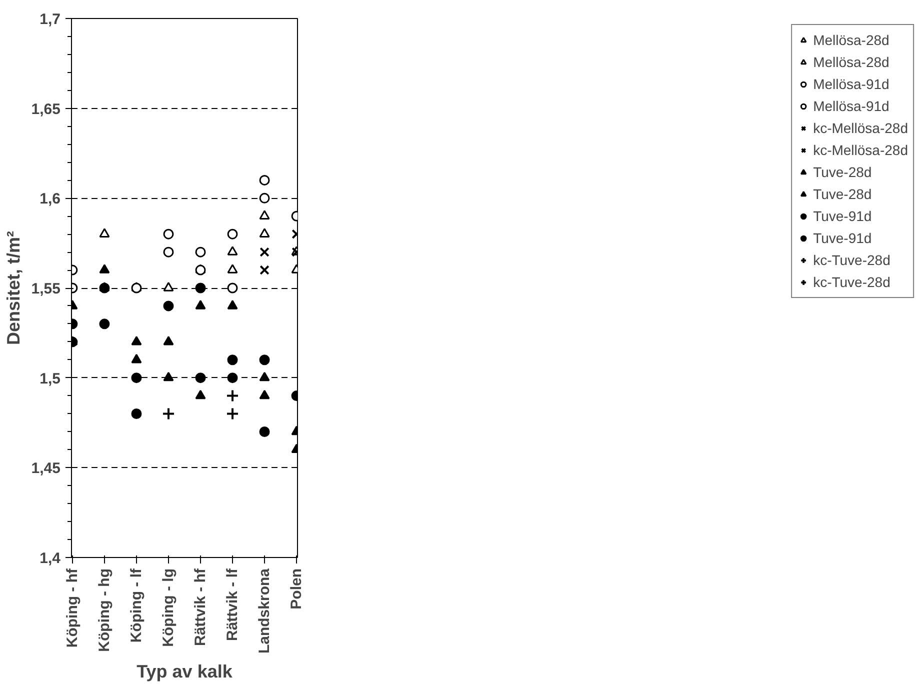 This screenshot has height=687, width=924. Describe the element at coordinates (46, 469) in the screenshot. I see `y-tick-label: 1,45` at that location.